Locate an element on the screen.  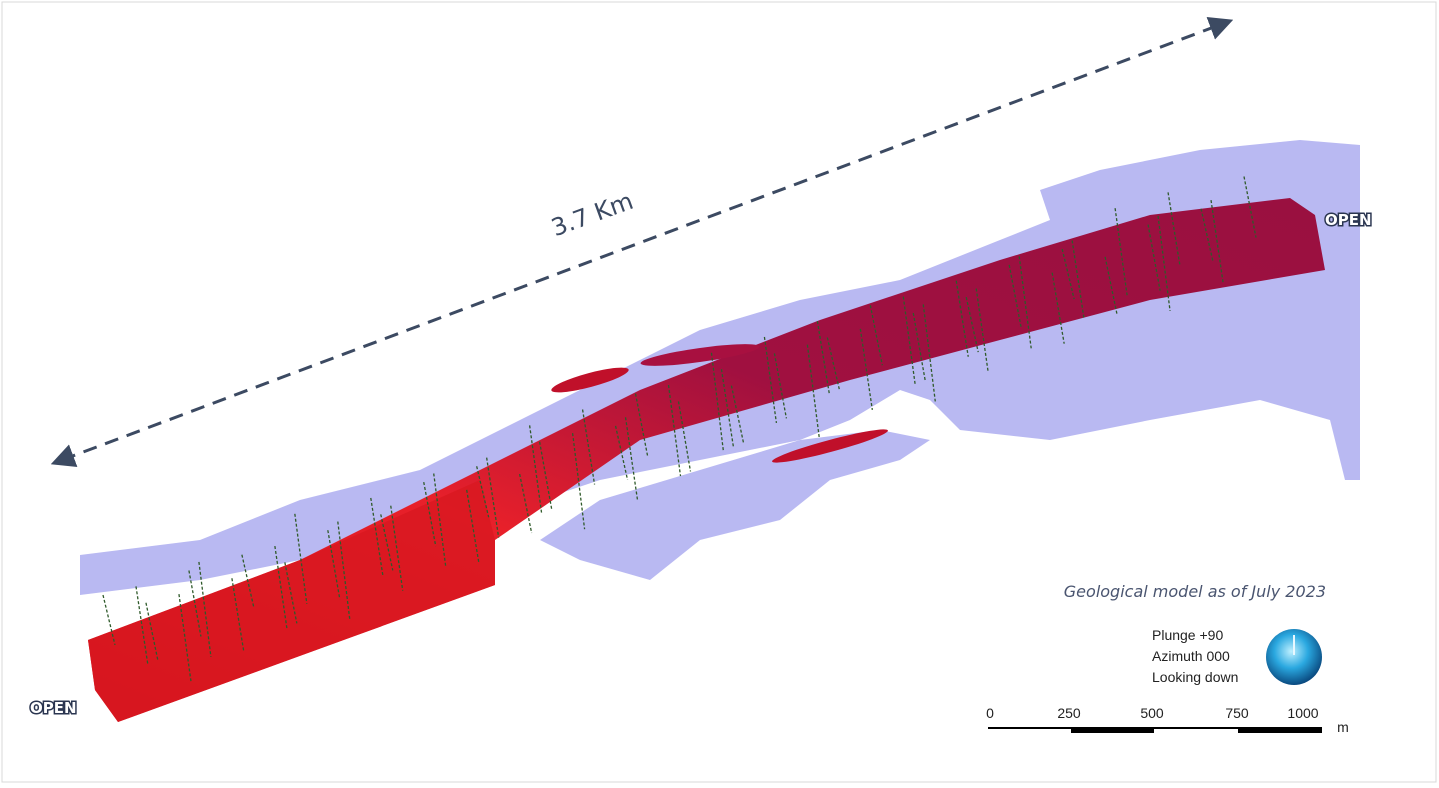
ore-body is located at coordinates (291, 601).